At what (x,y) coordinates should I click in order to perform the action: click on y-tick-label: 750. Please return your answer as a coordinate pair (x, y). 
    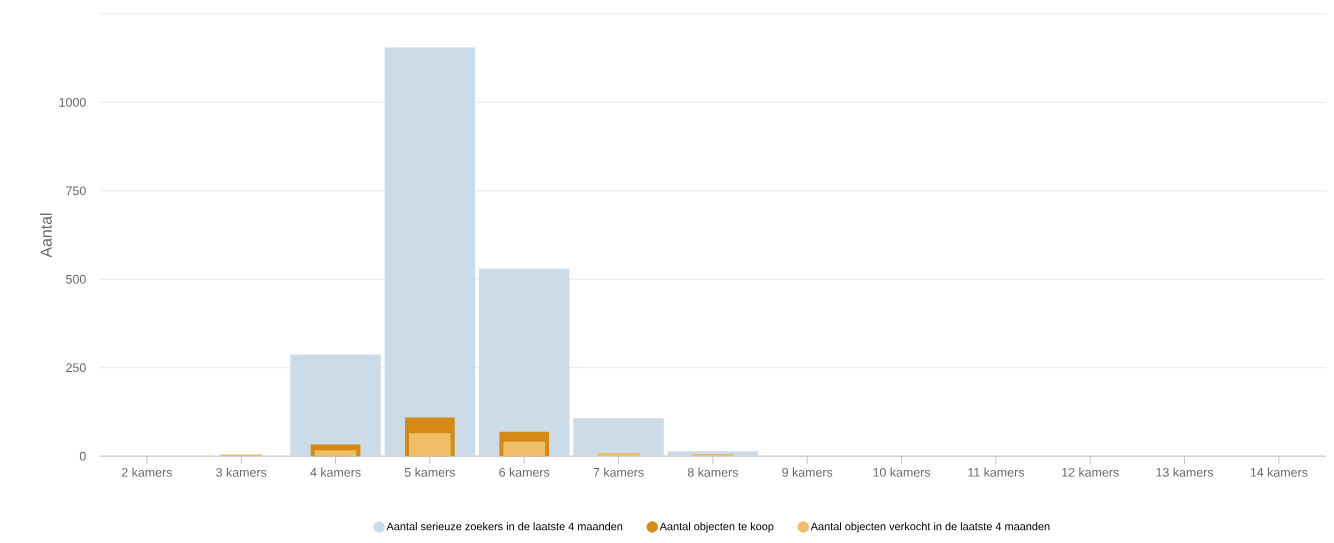
    Looking at the image, I should click on (76, 191).